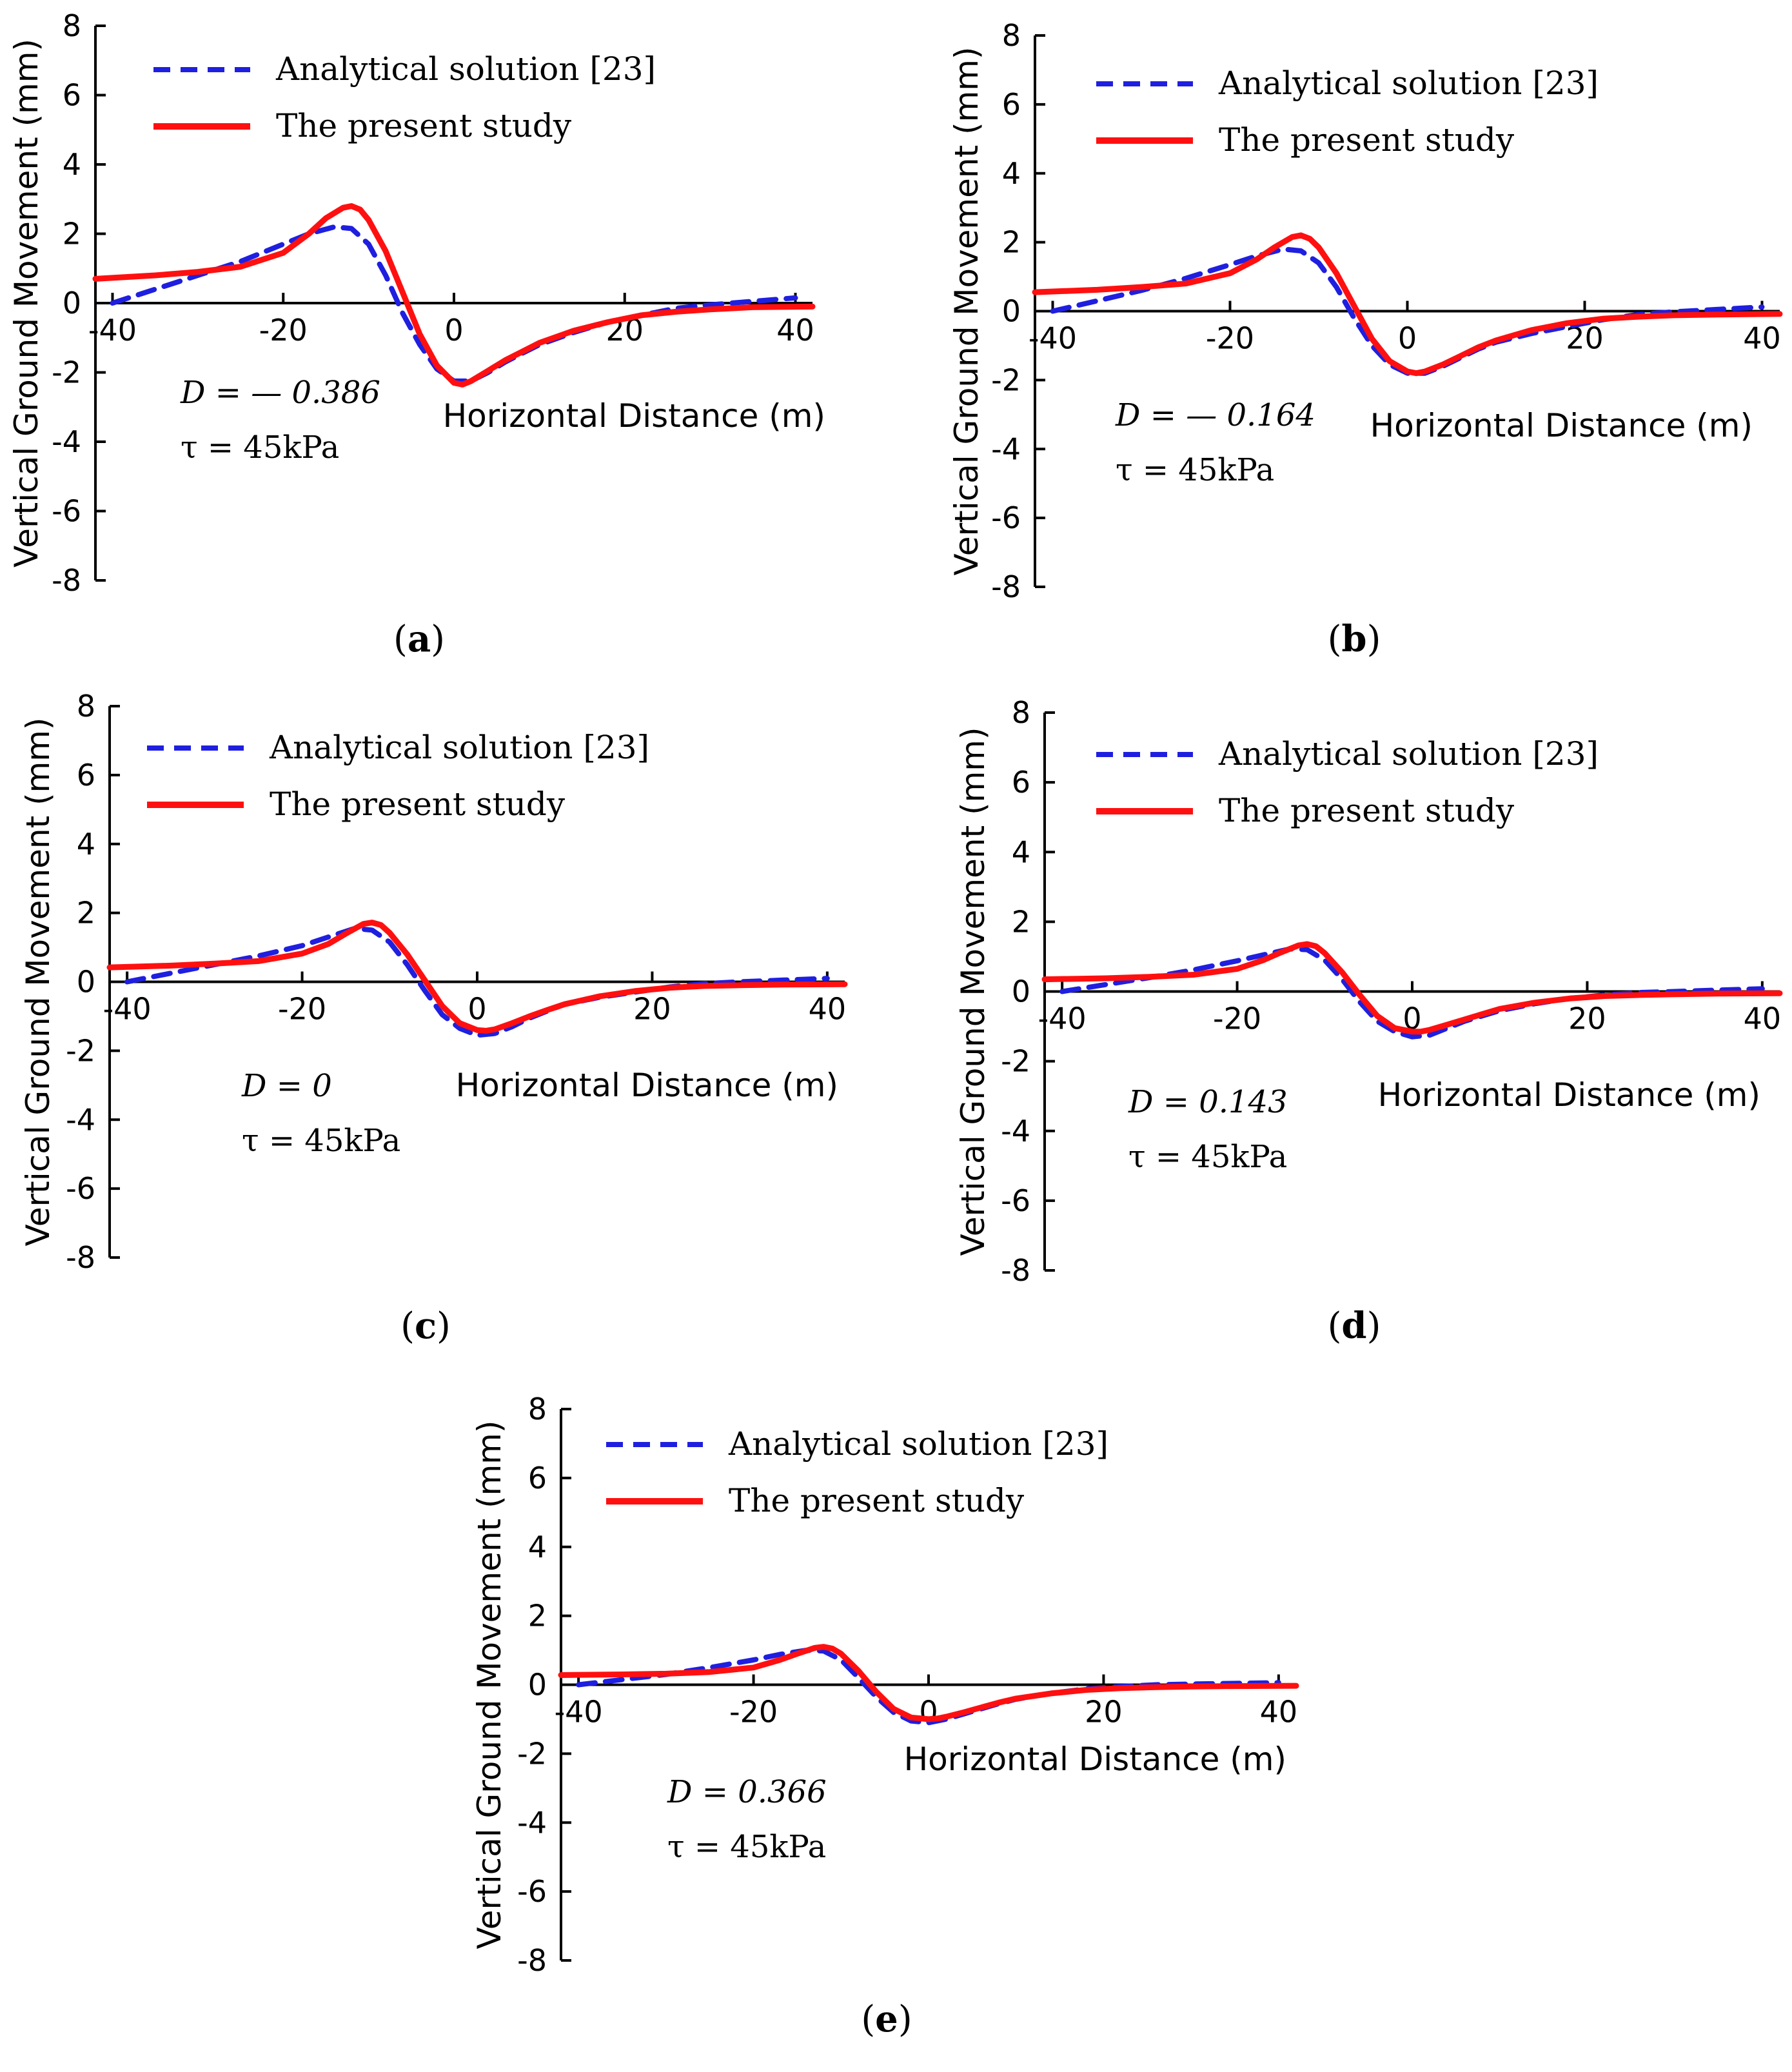  Describe the element at coordinates (1354, 639) in the screenshot. I see `panel-label: (b)` at that location.